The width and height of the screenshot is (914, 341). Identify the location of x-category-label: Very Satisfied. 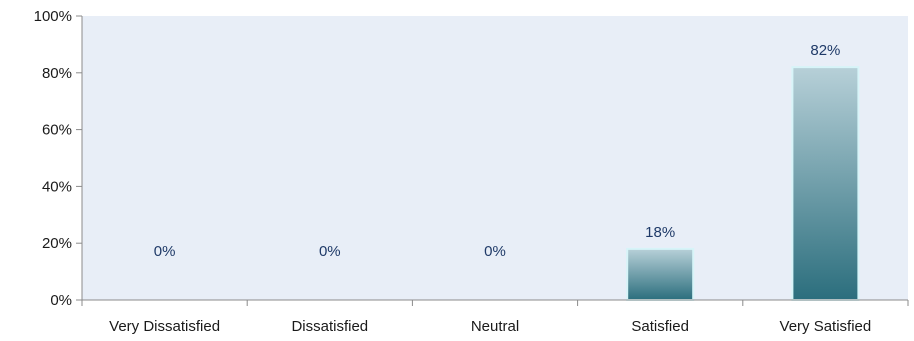
(826, 326).